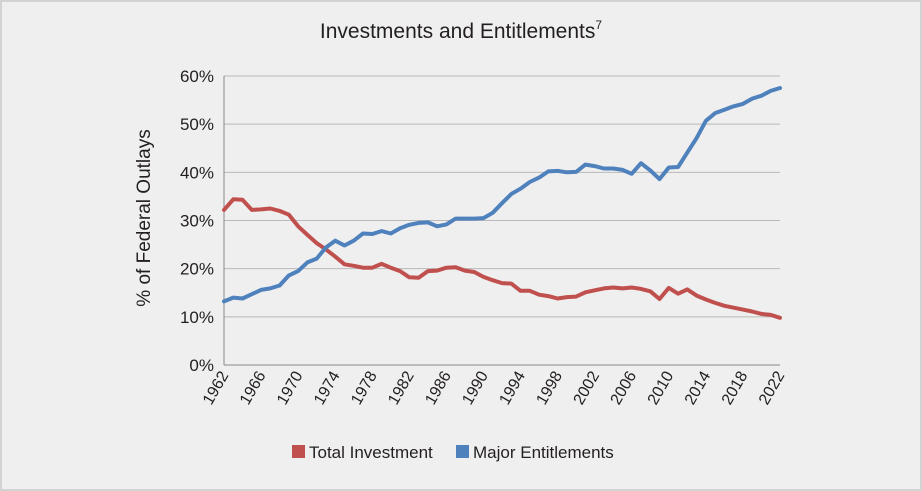 This screenshot has width=922, height=491. What do you see at coordinates (364, 387) in the screenshot?
I see `x-tick-label: 1978` at bounding box center [364, 387].